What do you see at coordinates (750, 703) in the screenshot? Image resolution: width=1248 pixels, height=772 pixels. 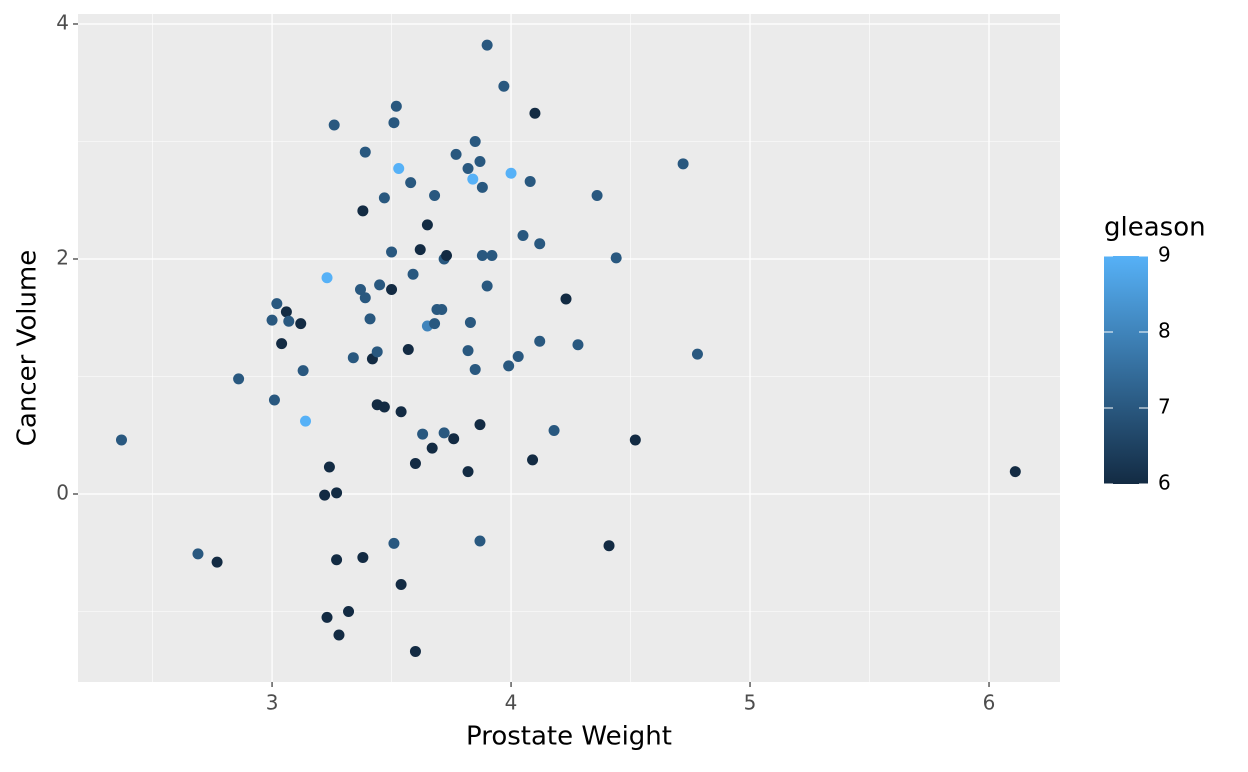 I see `x-tick-label: 5` at bounding box center [750, 703].